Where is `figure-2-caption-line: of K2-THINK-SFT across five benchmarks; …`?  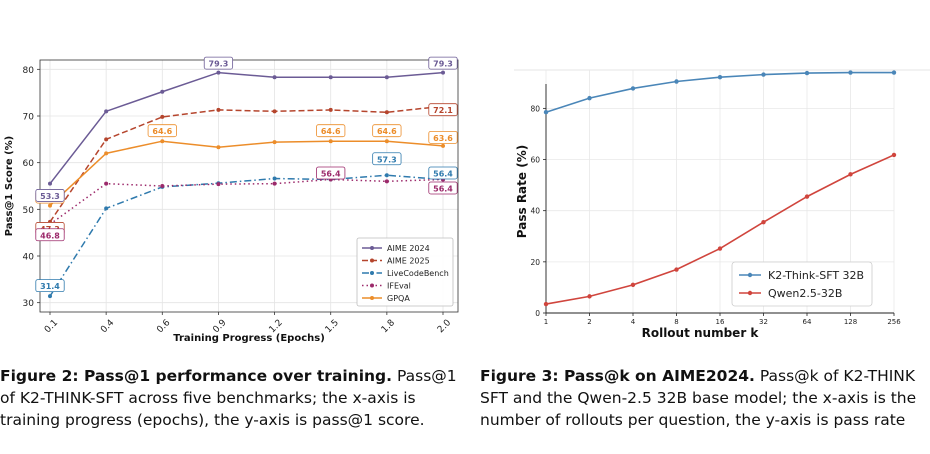
figure-2-caption-line: of K2-THINK-SFT across five benchmarks; … is located at coordinates (208, 398).